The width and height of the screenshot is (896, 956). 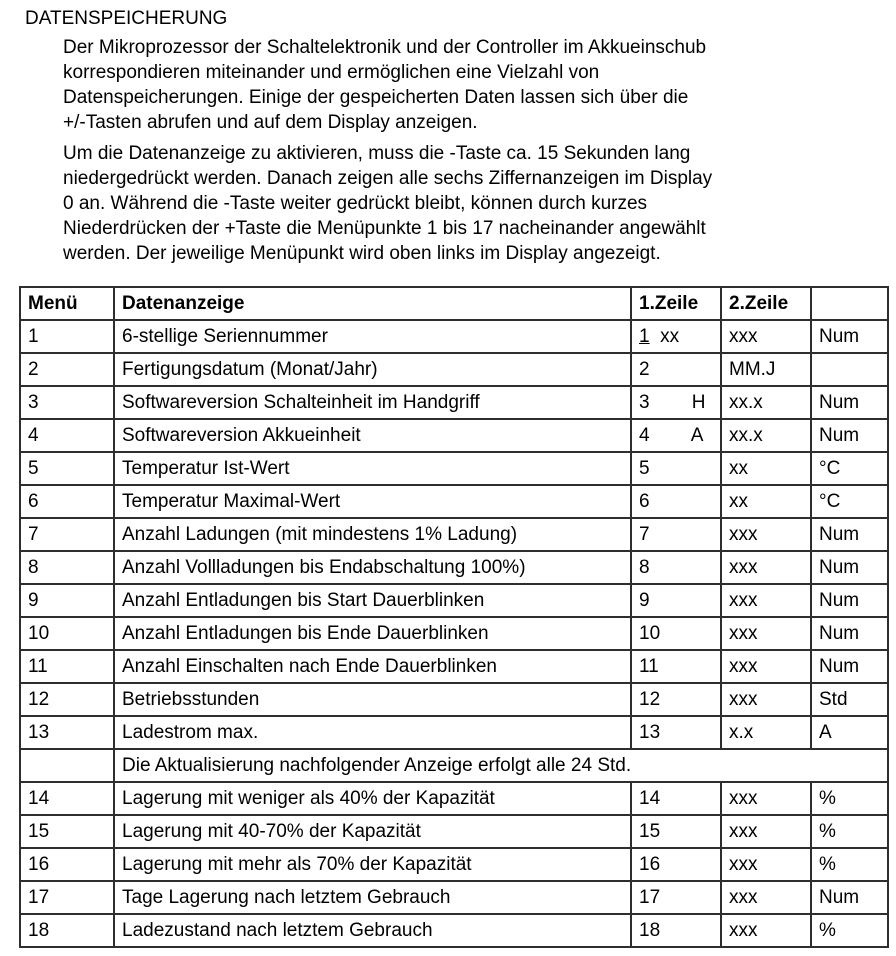 I want to click on cell-zeile2: x.x, so click(x=766, y=732).